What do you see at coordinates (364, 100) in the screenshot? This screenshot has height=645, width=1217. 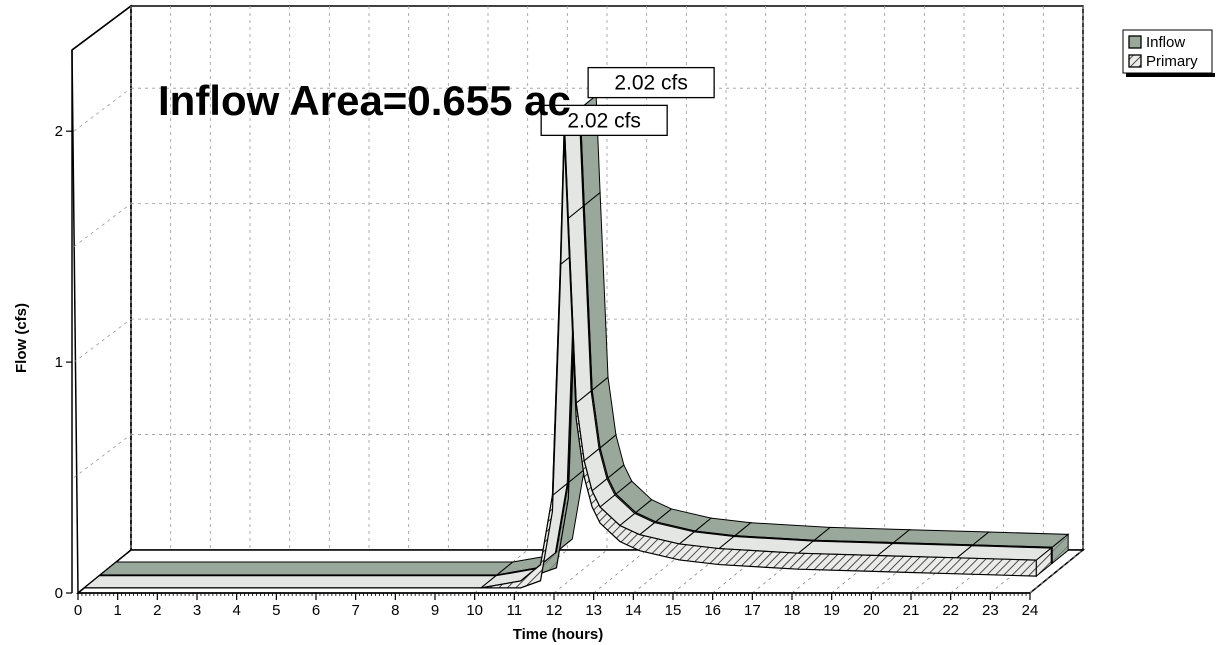 I see `chart-title: Inflow Area=0.655 ac` at bounding box center [364, 100].